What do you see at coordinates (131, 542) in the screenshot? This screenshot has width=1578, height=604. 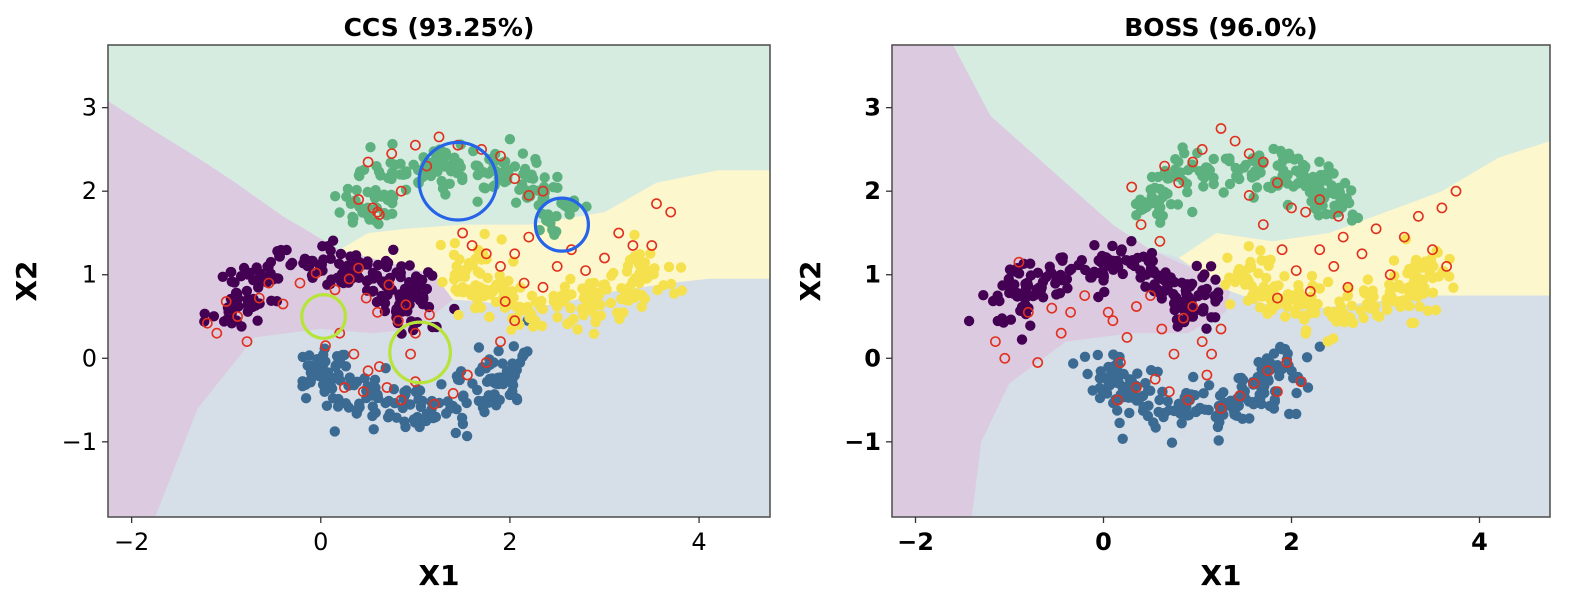 I see `x-tick-label: −2` at bounding box center [131, 542].